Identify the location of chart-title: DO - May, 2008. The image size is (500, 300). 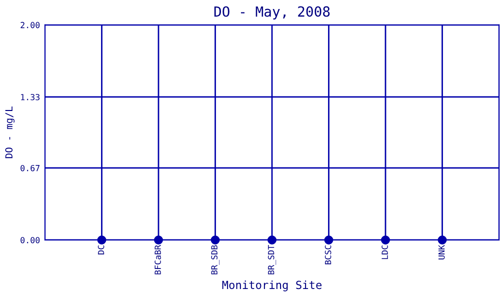
(272, 13).